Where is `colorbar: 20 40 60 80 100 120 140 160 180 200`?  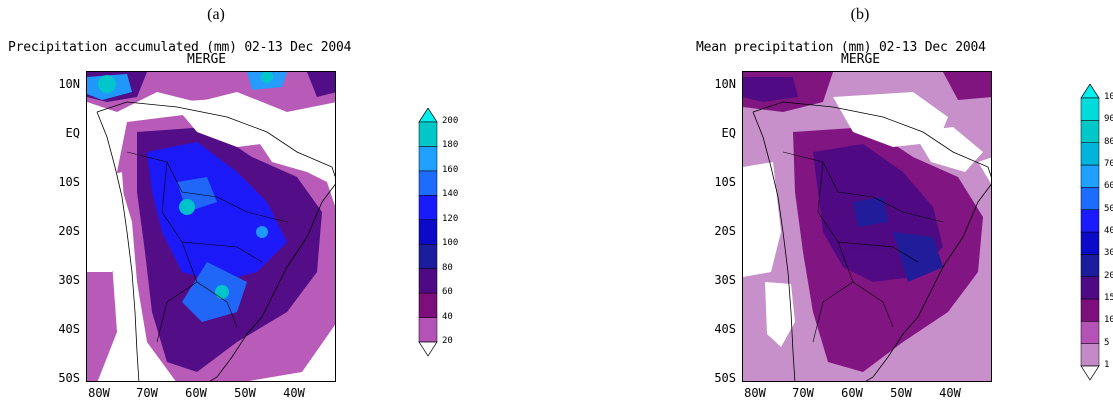 colorbar: 20 40 60 80 100 120 140 160 180 200 is located at coordinates (438, 234).